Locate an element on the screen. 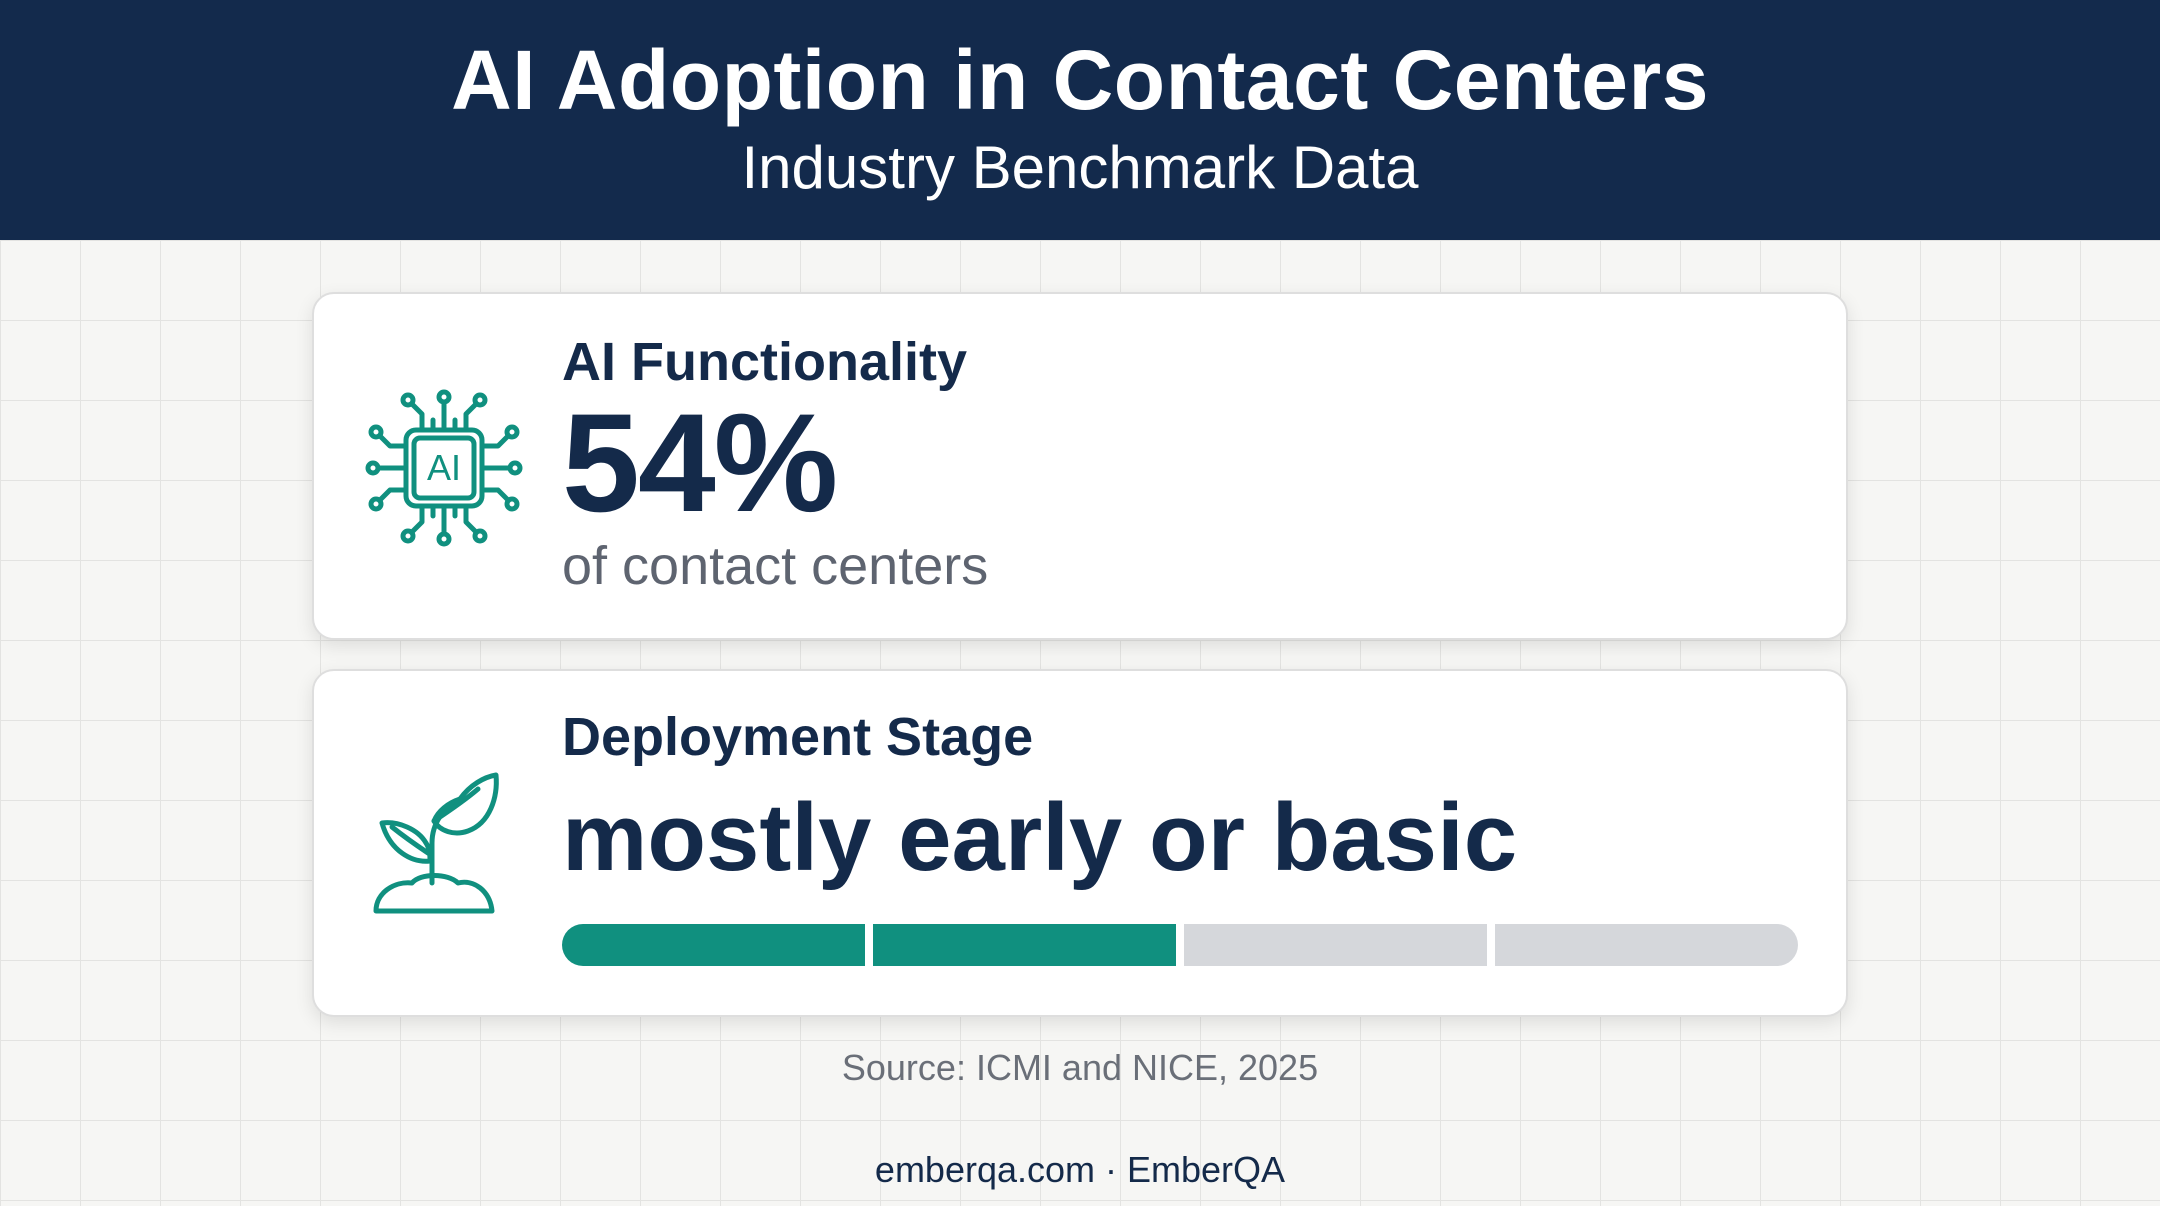 This screenshot has width=2160, height=1206. ai-functionality-value: 54% is located at coordinates (700, 462).